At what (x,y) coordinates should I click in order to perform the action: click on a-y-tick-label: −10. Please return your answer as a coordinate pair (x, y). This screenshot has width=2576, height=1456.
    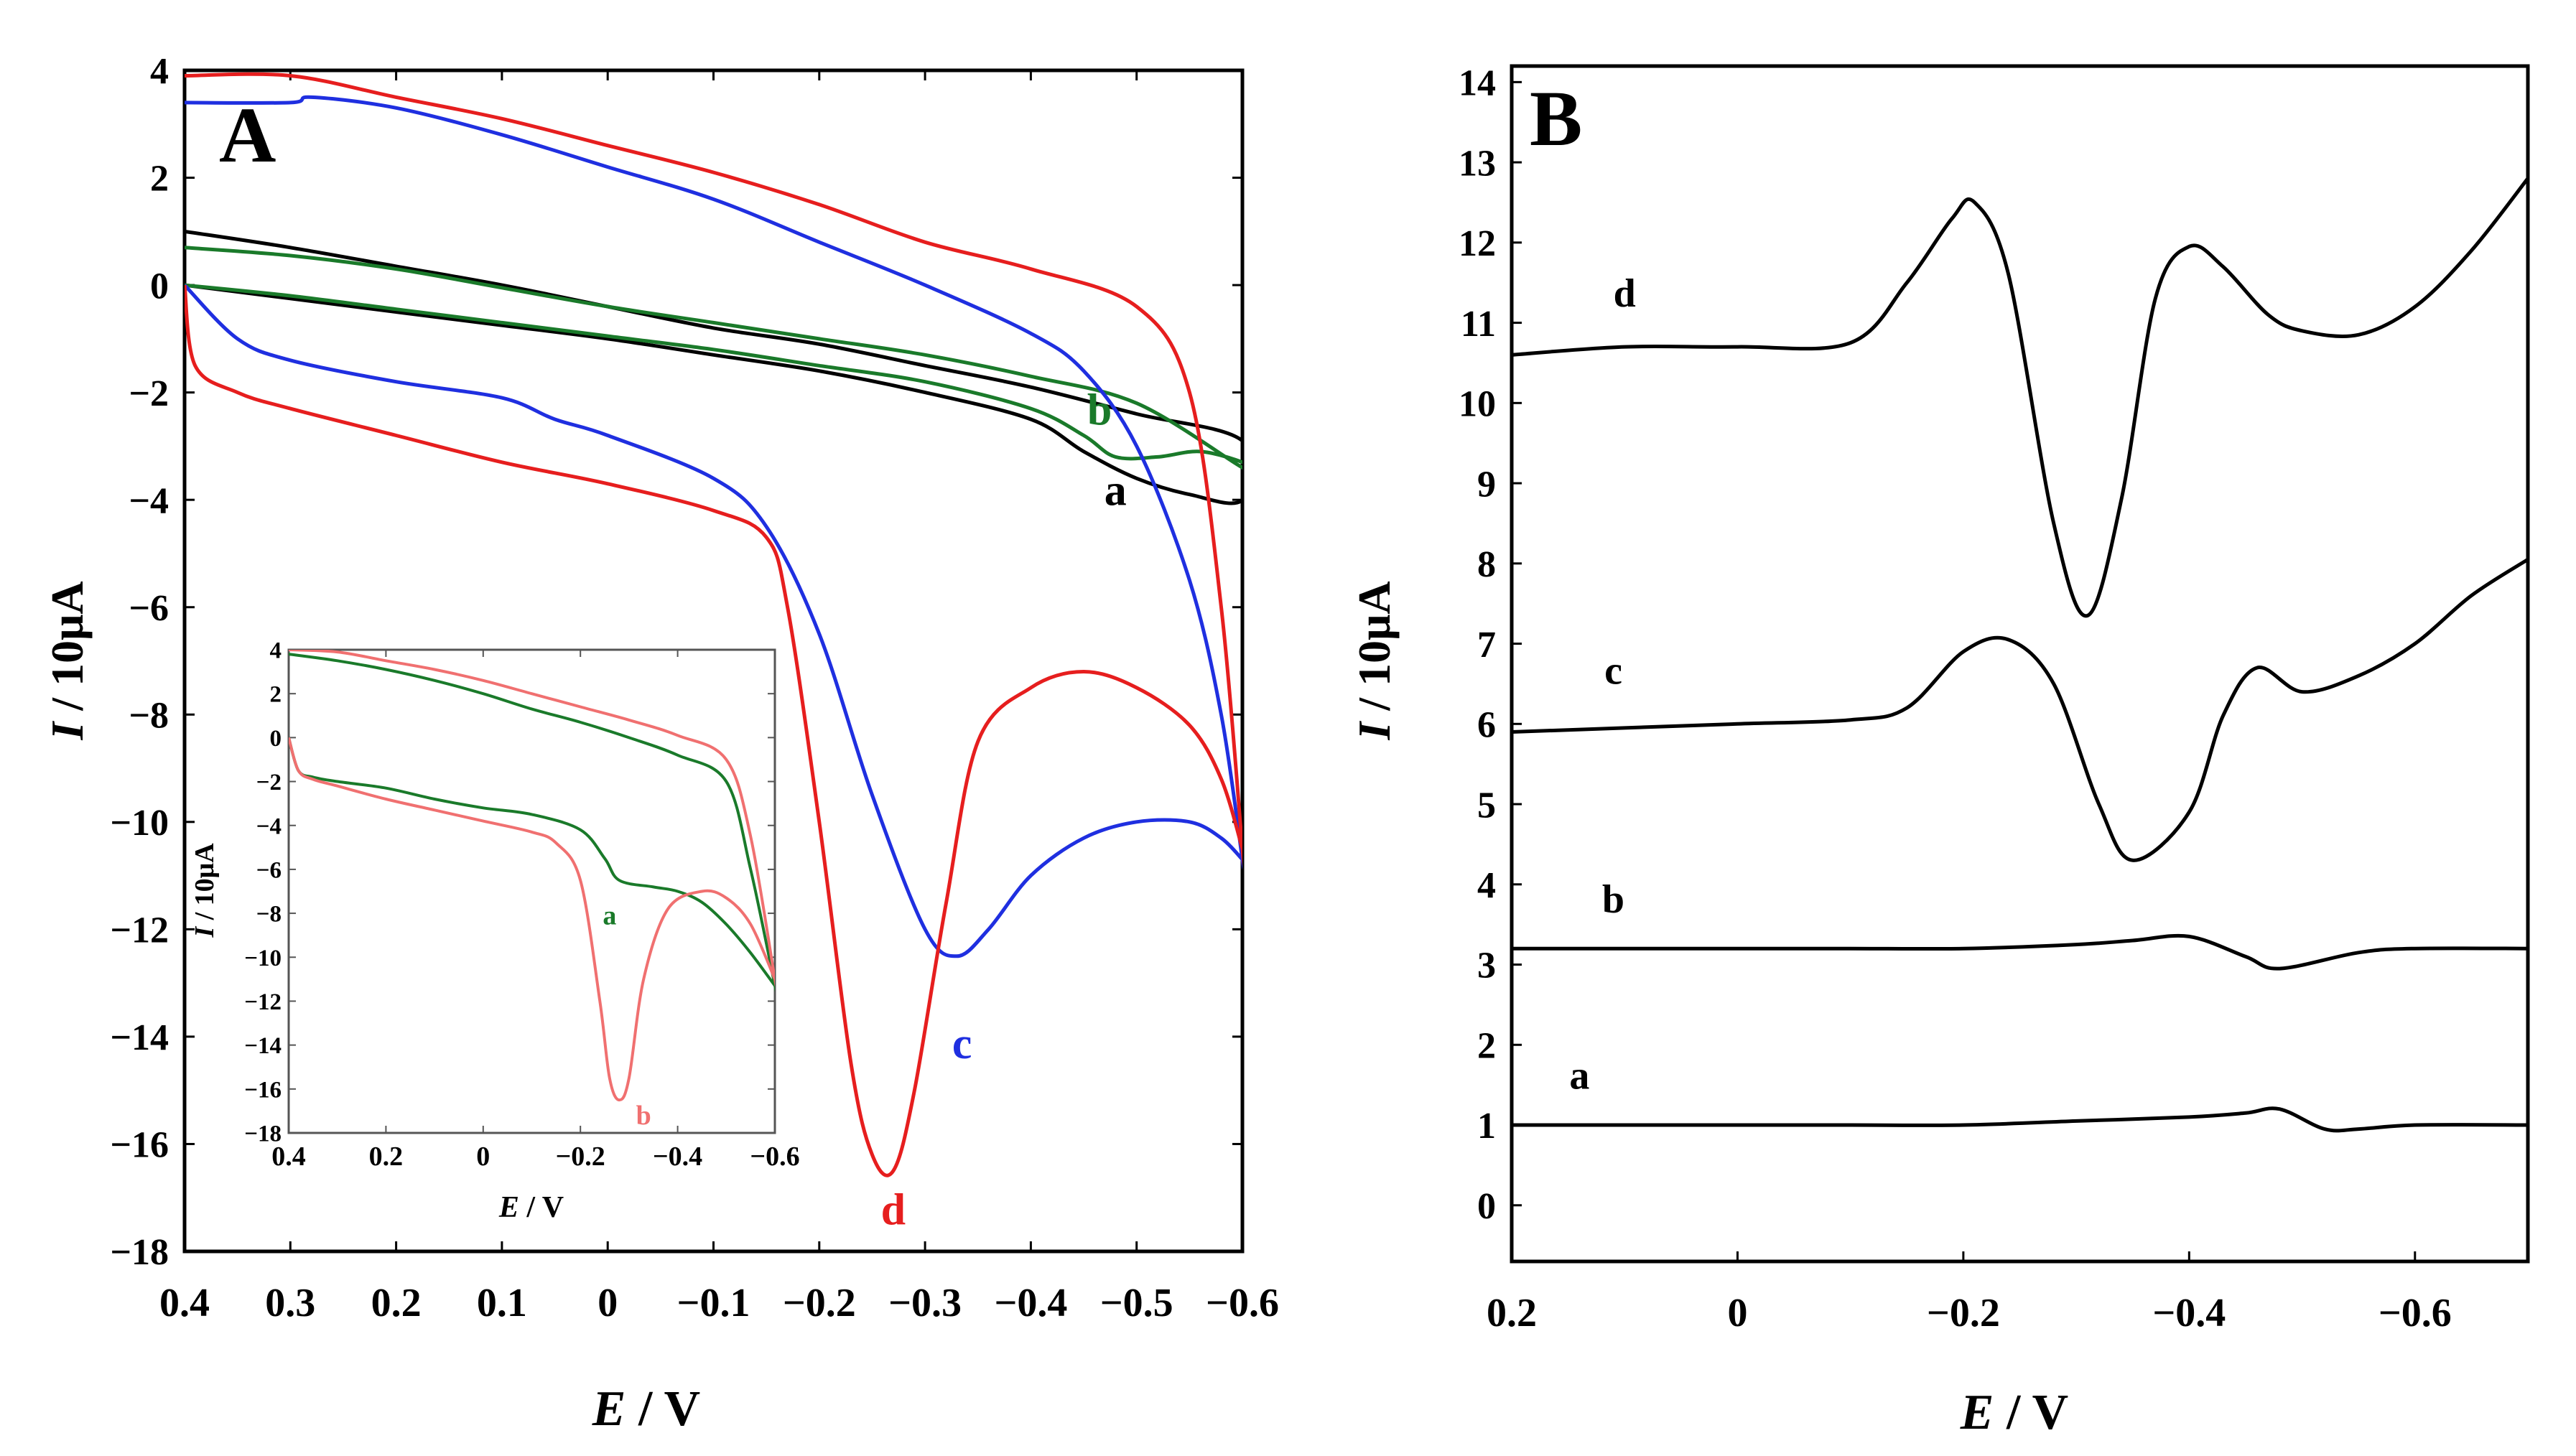
    Looking at the image, I should click on (139, 823).